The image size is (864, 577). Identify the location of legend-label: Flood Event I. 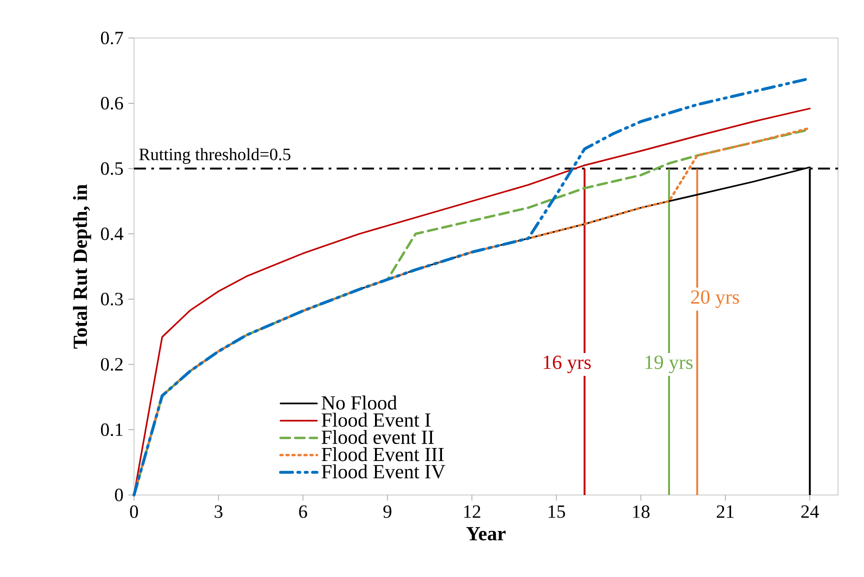
(376, 419).